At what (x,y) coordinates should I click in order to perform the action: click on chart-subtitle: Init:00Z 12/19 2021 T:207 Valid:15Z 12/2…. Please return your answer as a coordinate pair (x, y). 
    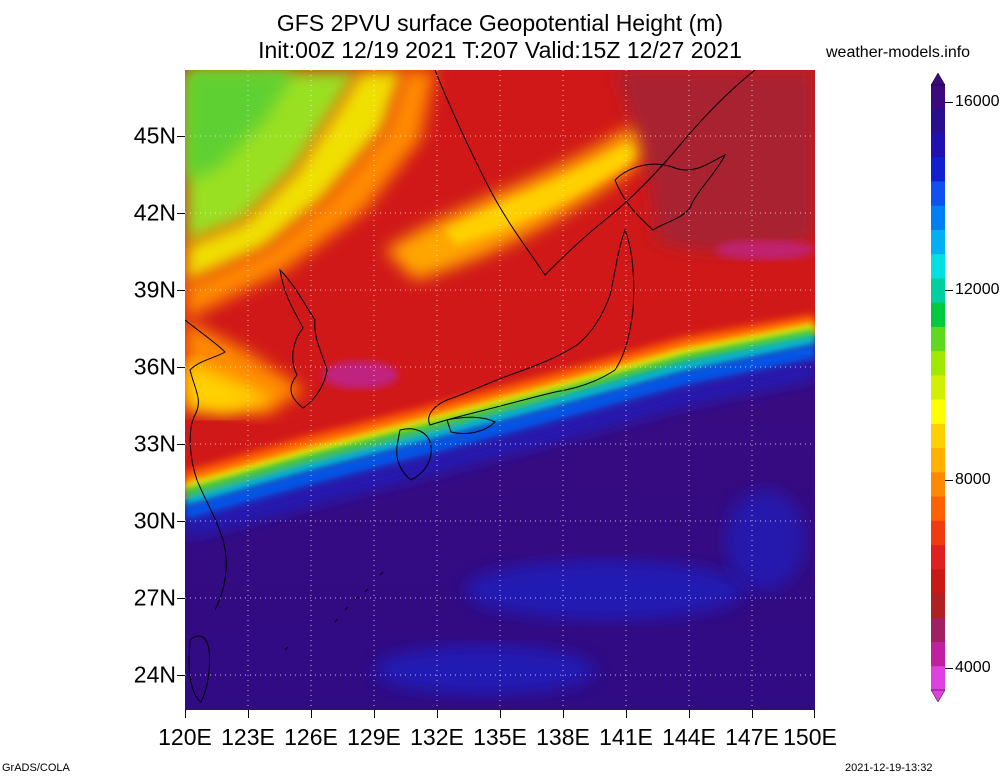
    Looking at the image, I should click on (500, 50).